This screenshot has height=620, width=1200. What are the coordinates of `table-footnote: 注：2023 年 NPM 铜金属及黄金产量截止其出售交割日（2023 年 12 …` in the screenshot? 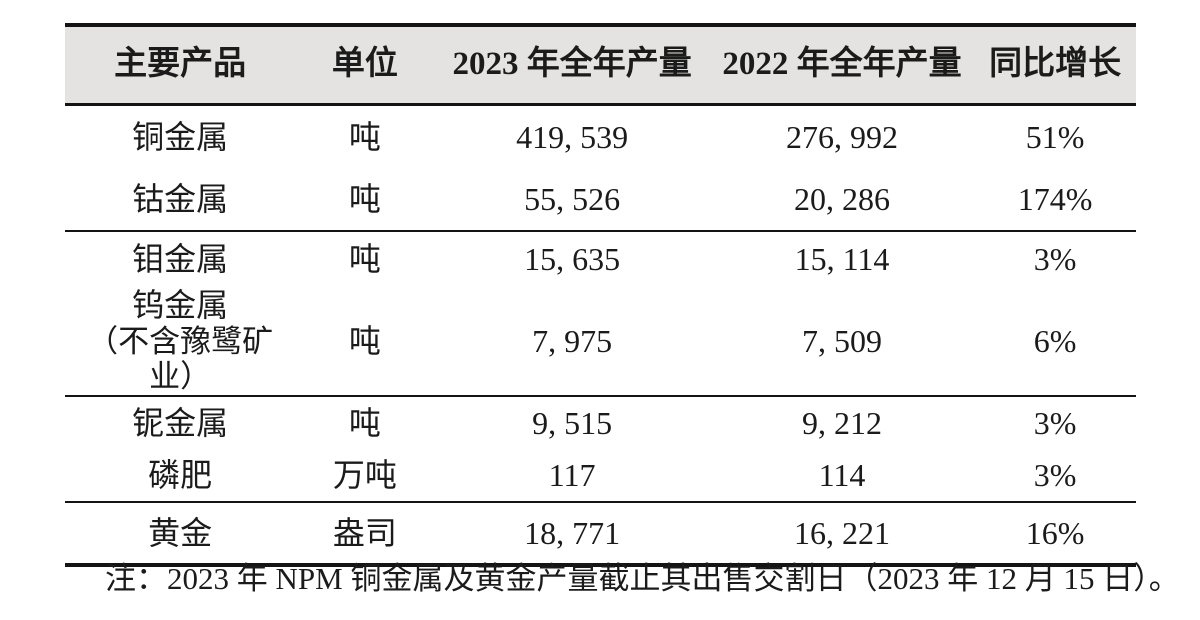 It's located at (642, 578).